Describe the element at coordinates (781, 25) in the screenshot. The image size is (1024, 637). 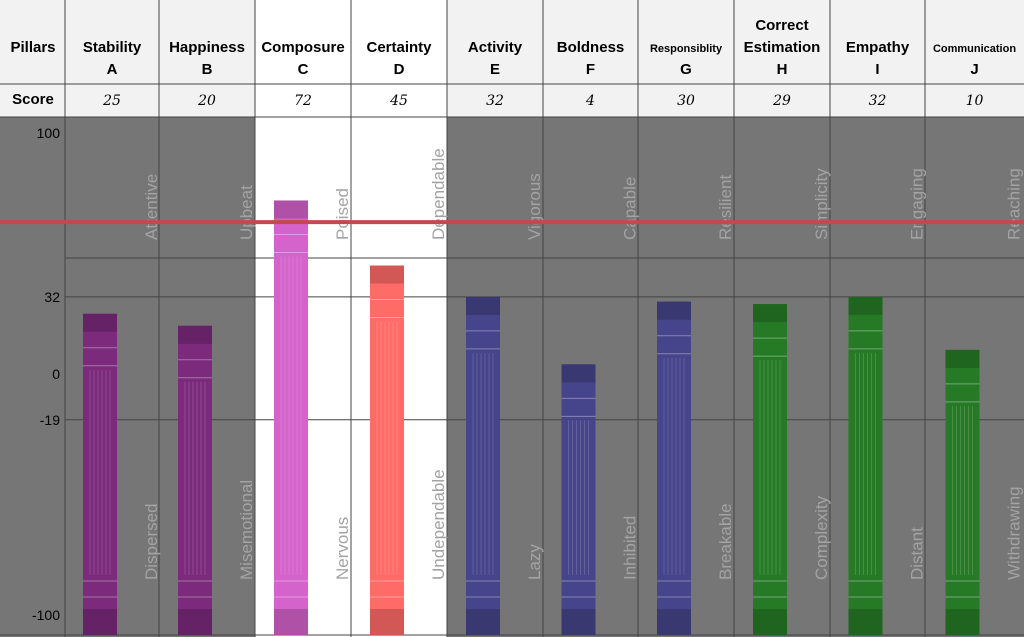
I see `pillar-name: Correct` at that location.